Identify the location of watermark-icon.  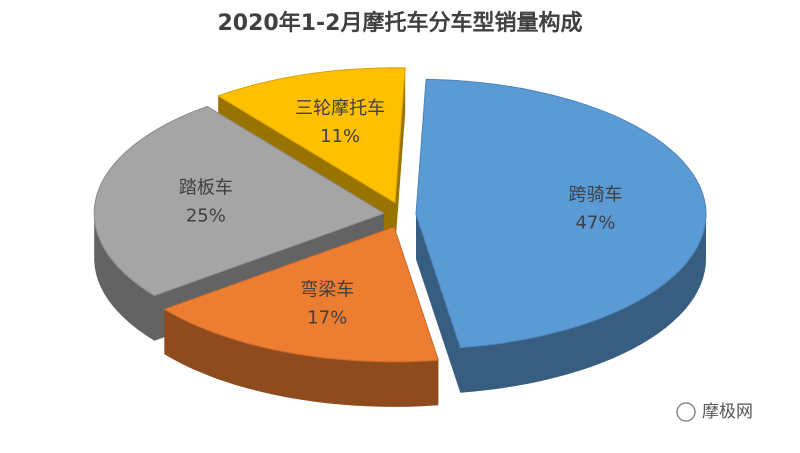
(686, 412).